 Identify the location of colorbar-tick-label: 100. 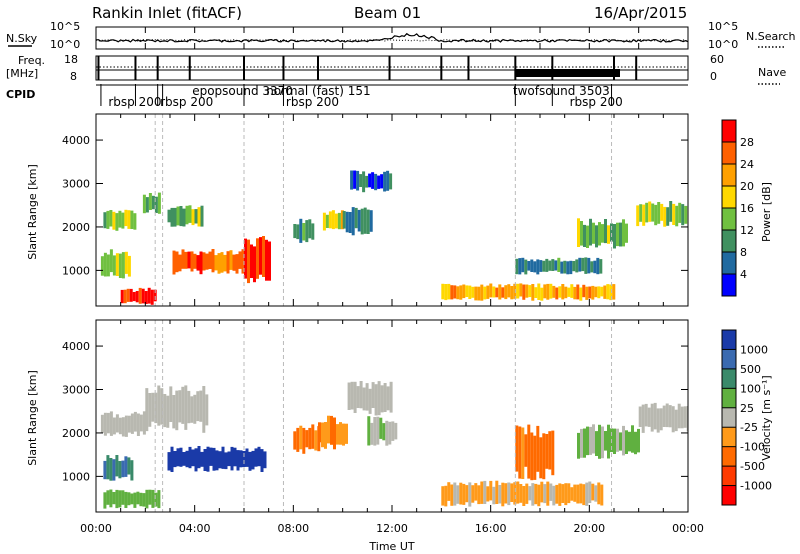
(750, 388).